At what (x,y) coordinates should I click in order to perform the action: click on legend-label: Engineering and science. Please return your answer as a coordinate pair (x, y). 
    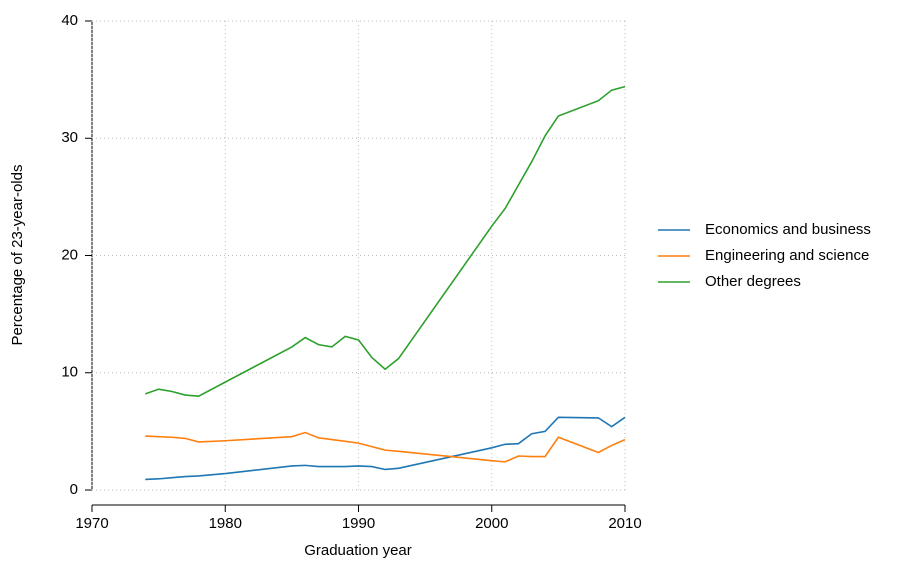
    Looking at the image, I should click on (787, 255).